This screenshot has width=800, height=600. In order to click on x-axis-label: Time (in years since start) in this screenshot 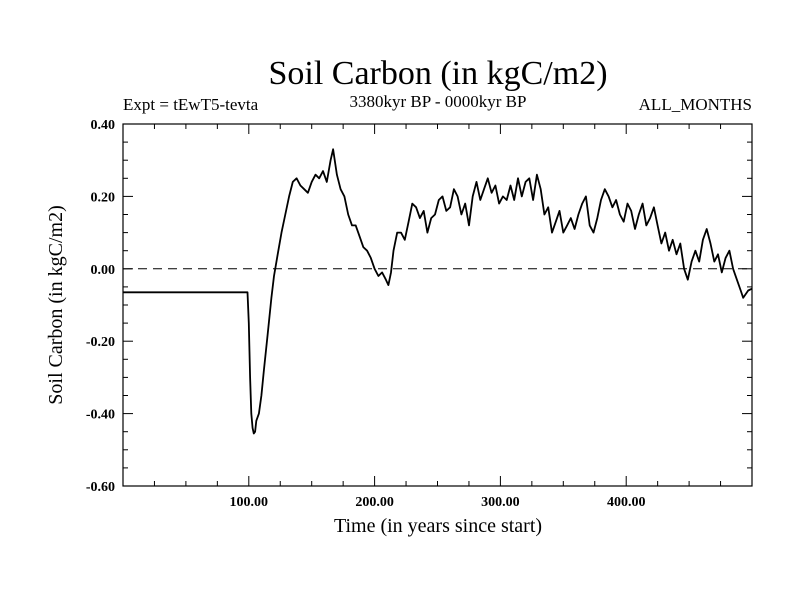, I will do `click(438, 526)`.